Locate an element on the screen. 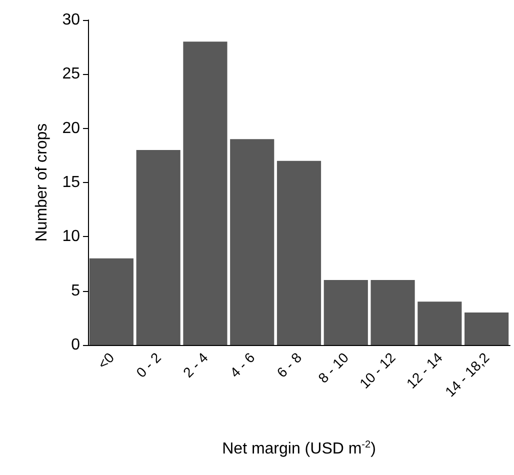  y-tick-label: 20 is located at coordinates (71, 128).